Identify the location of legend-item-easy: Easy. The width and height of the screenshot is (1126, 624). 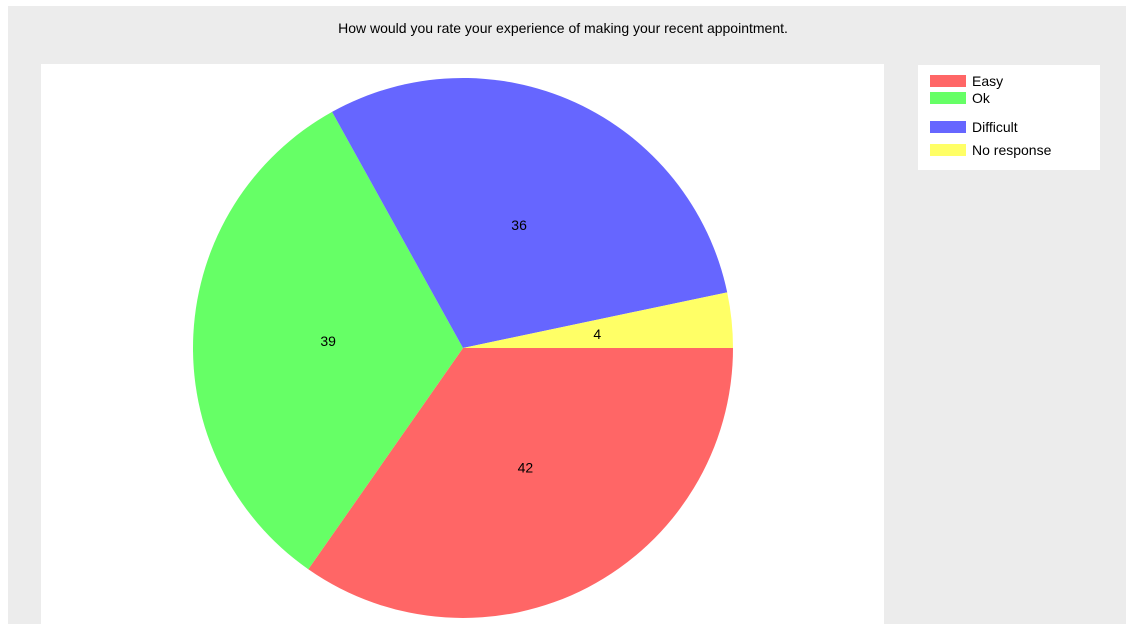
(966, 81).